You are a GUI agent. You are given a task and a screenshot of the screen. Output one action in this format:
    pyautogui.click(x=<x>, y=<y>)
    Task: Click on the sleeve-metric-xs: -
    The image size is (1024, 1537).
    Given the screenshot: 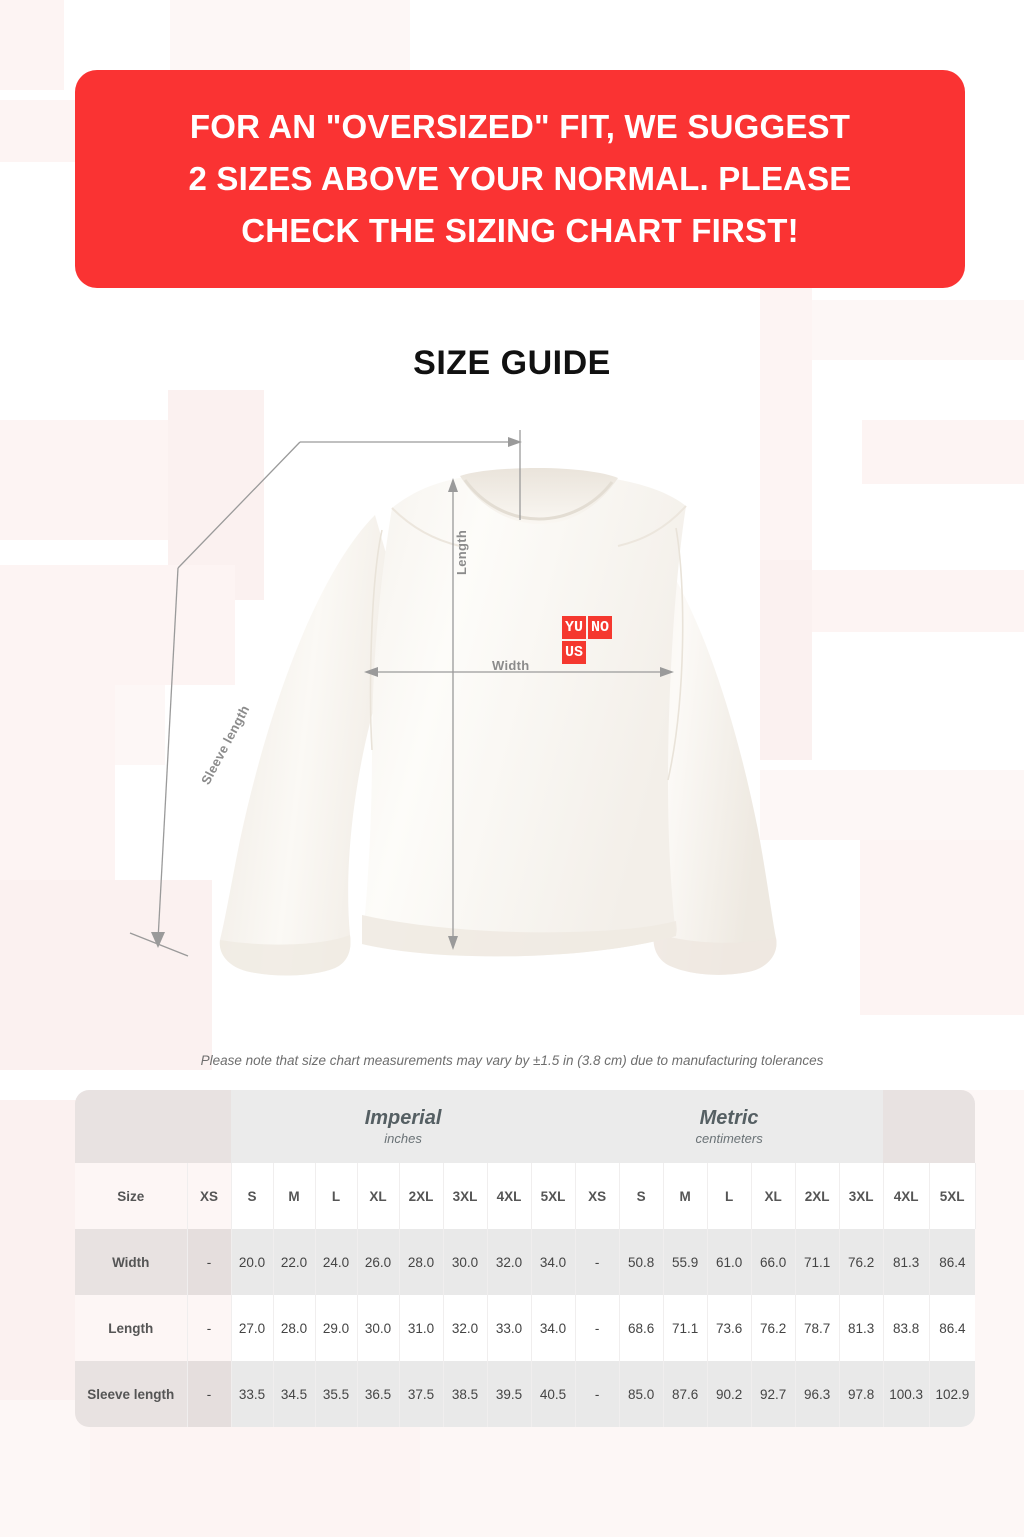 What is the action you would take?
    pyautogui.click(x=597, y=1394)
    